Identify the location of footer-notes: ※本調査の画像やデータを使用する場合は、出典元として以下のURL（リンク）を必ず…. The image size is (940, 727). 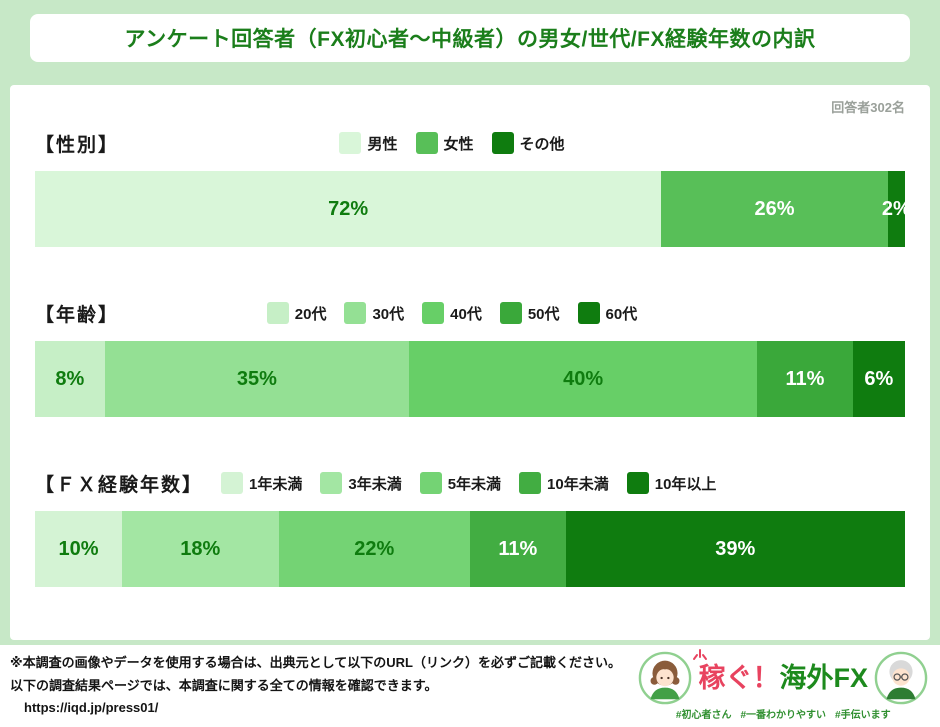
(315, 686).